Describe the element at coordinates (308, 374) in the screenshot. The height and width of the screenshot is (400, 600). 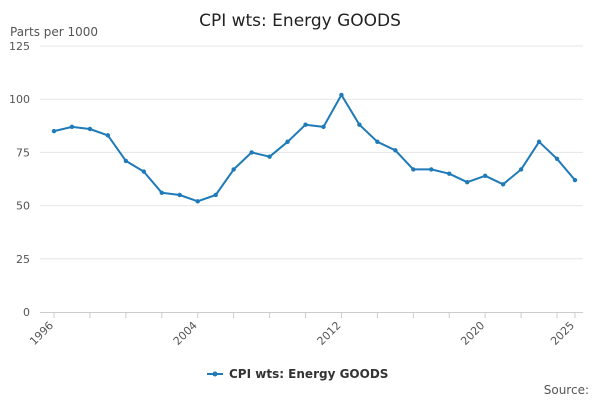
I see `legend-label: CPI wts: Energy GOODS` at that location.